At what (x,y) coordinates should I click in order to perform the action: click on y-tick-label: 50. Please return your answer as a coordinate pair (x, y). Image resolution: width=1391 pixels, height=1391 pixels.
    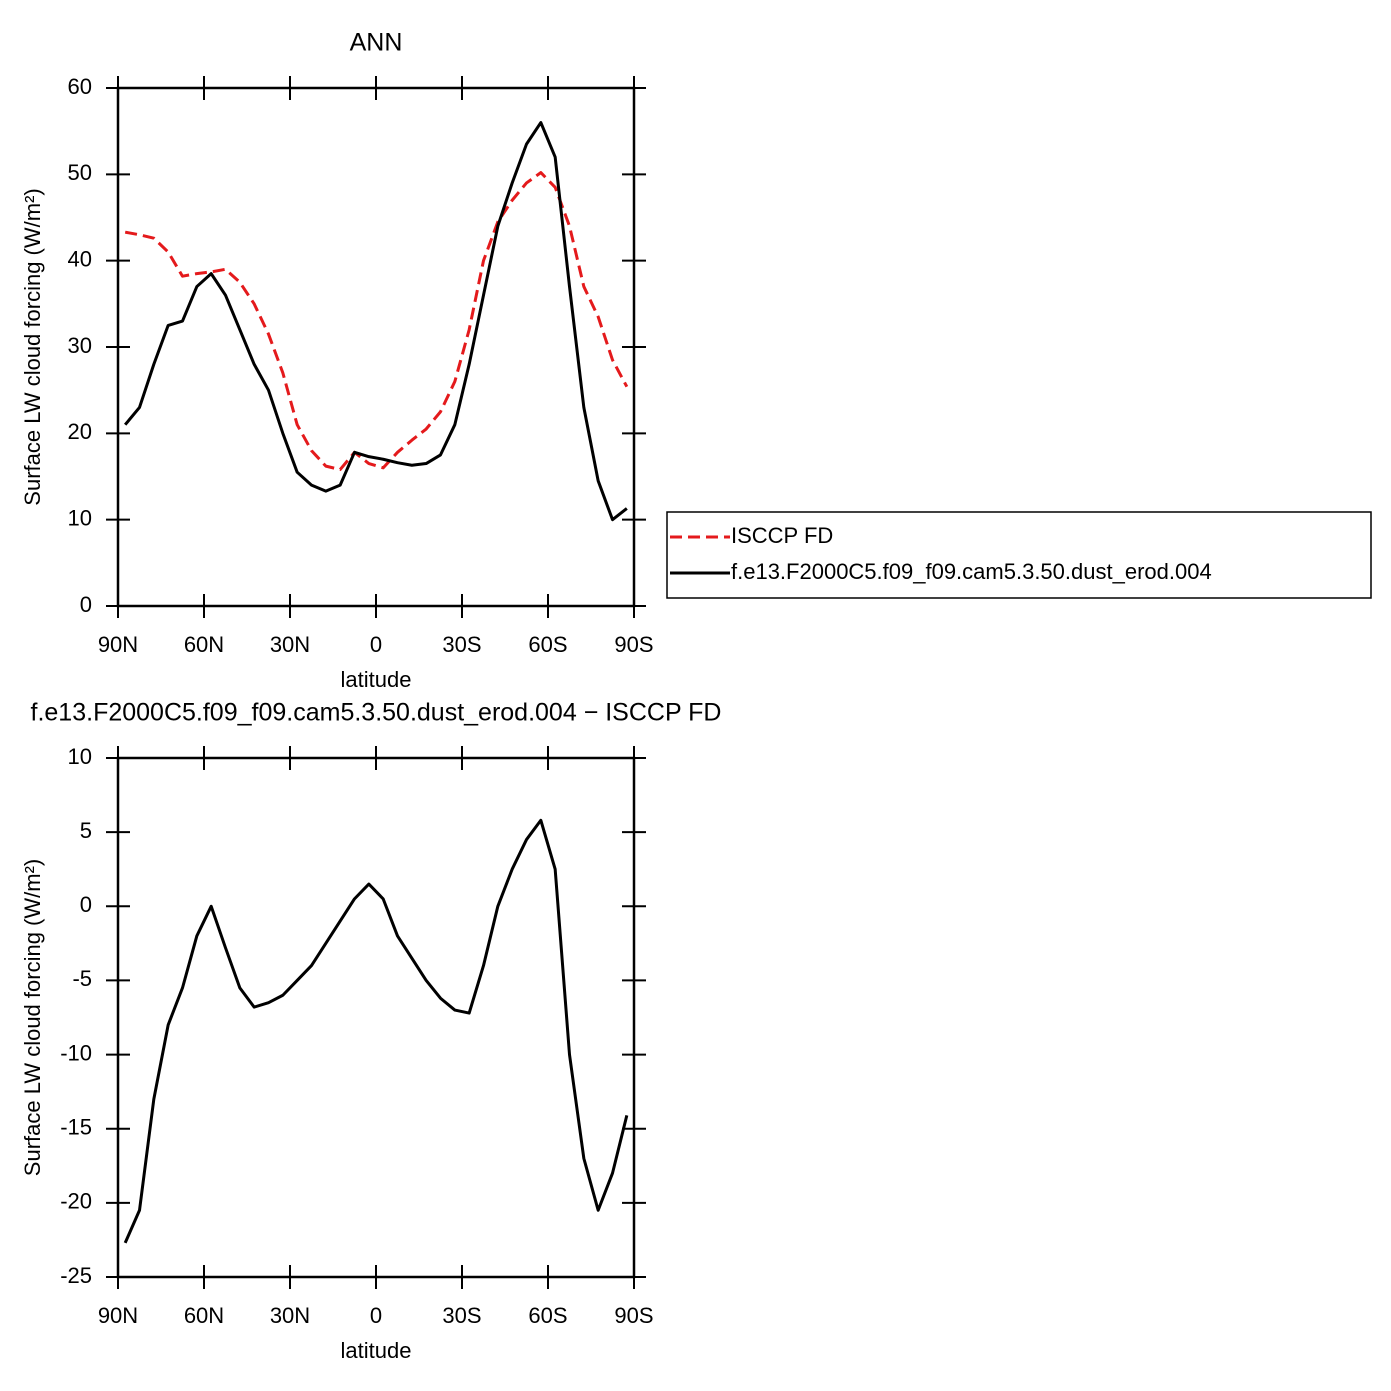
    Looking at the image, I should click on (80, 172).